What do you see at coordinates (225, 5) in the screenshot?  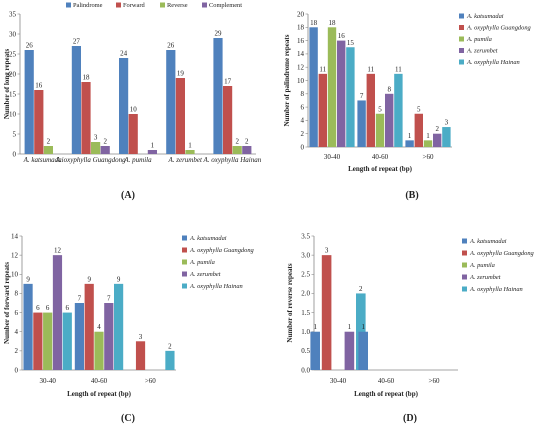 I see `legend-label: Complement` at bounding box center [225, 5].